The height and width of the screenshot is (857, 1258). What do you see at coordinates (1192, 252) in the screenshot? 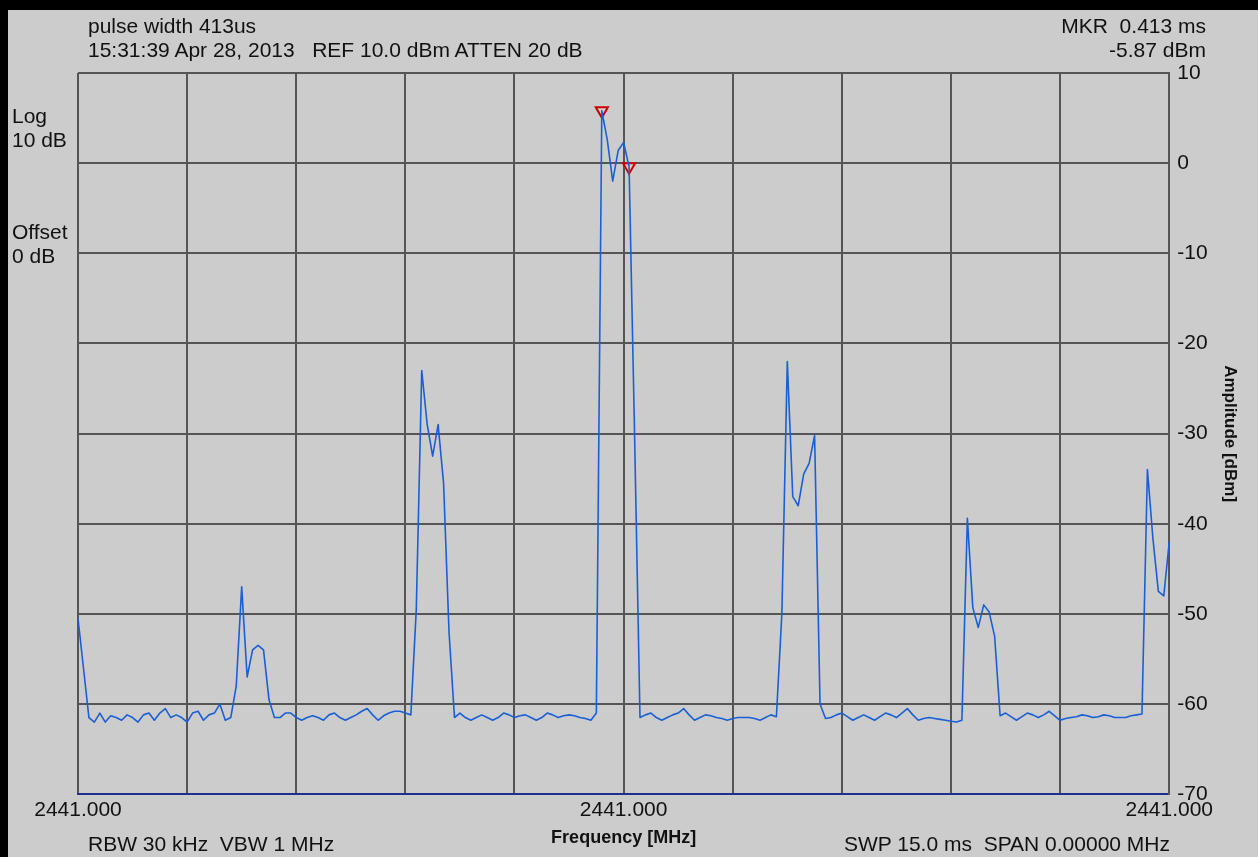
I see `y-tick-label: -10` at bounding box center [1192, 252].